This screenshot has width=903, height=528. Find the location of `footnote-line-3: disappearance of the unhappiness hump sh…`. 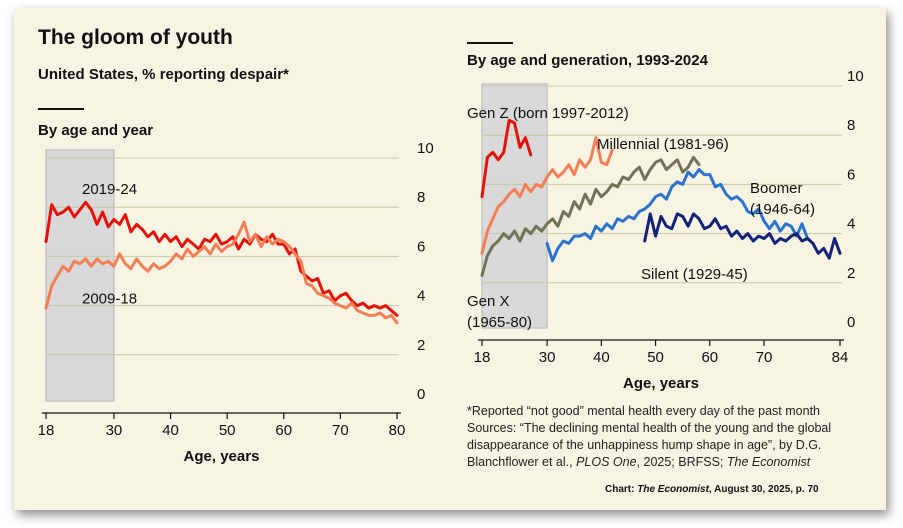

footnote-line-3: disappearance of the unhappiness hump sh… is located at coordinates (644, 445).